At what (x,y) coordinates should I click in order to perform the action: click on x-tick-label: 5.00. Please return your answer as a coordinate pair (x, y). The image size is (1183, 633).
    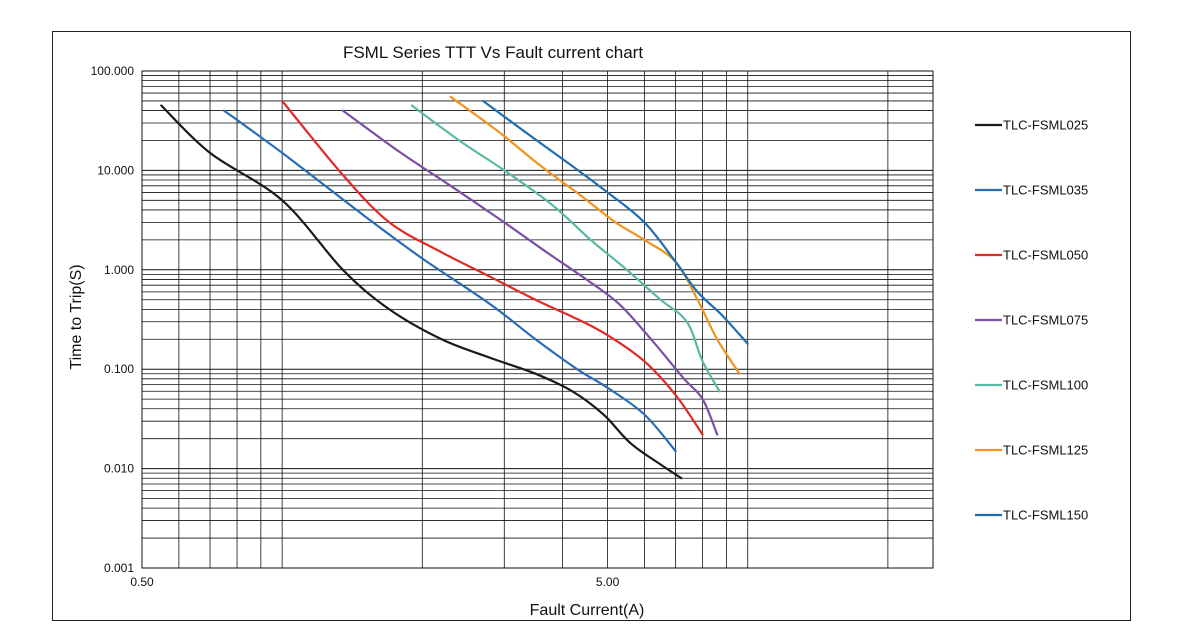
    Looking at the image, I should click on (608, 582).